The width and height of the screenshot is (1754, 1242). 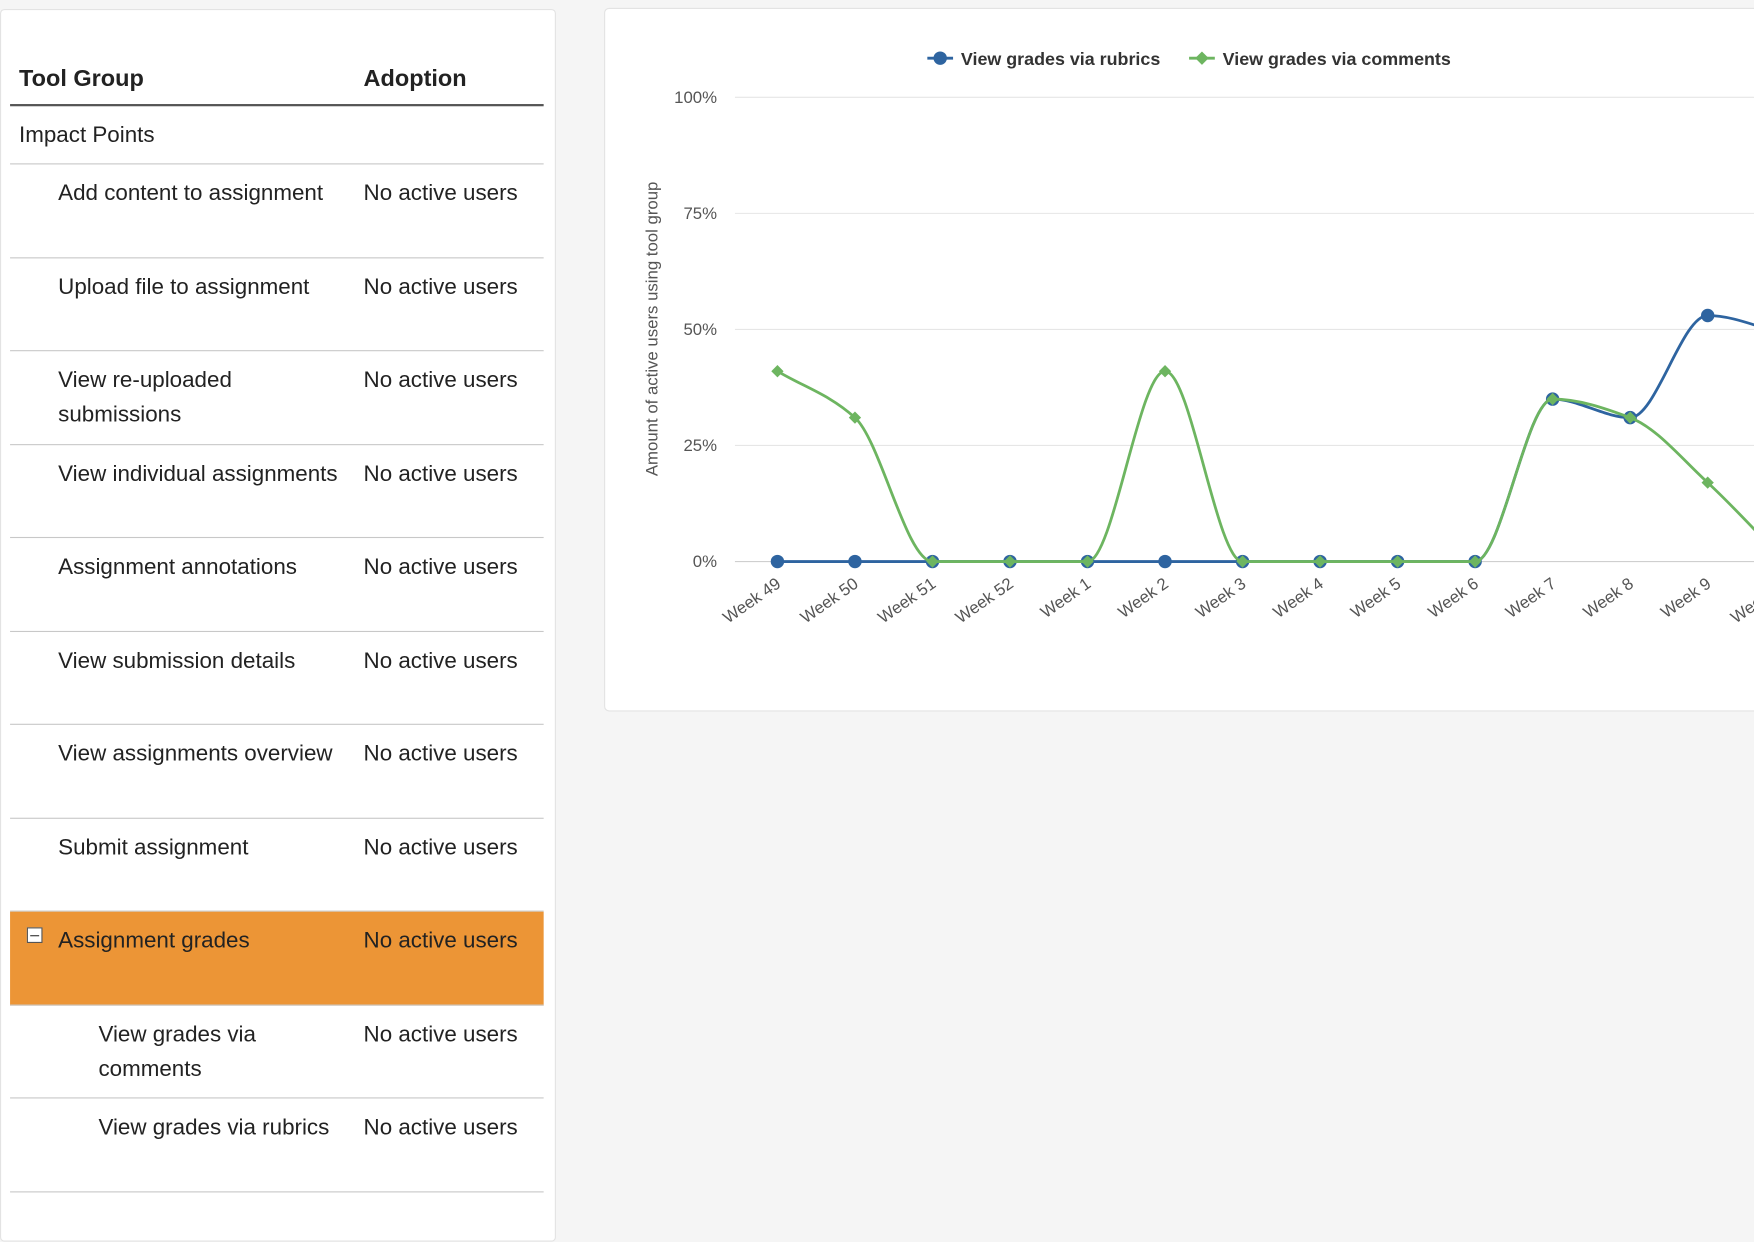 What do you see at coordinates (940, 58) in the screenshot?
I see `legend-marker` at bounding box center [940, 58].